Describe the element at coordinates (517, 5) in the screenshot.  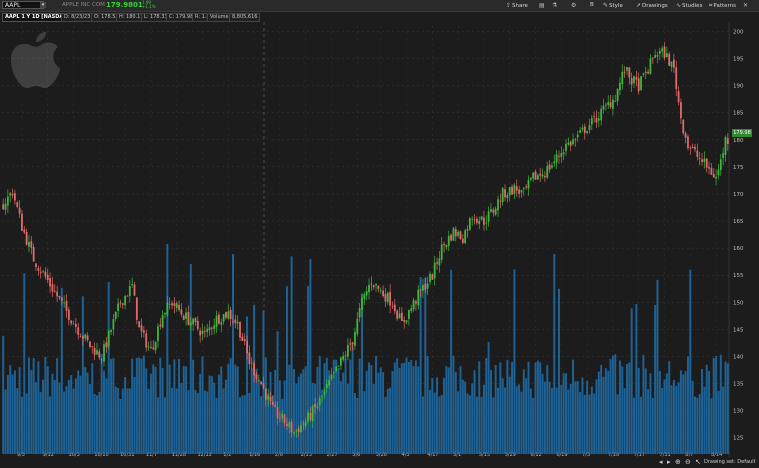
I see `share-button: ⇪Share` at that location.